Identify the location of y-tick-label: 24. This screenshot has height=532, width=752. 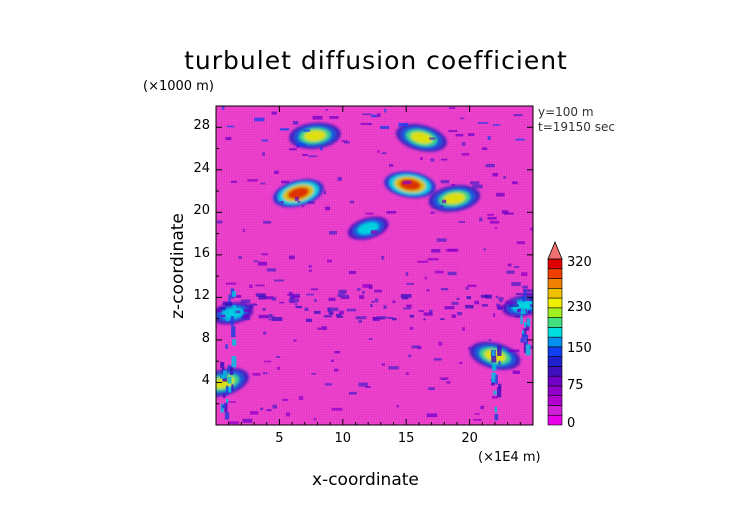
(201, 168).